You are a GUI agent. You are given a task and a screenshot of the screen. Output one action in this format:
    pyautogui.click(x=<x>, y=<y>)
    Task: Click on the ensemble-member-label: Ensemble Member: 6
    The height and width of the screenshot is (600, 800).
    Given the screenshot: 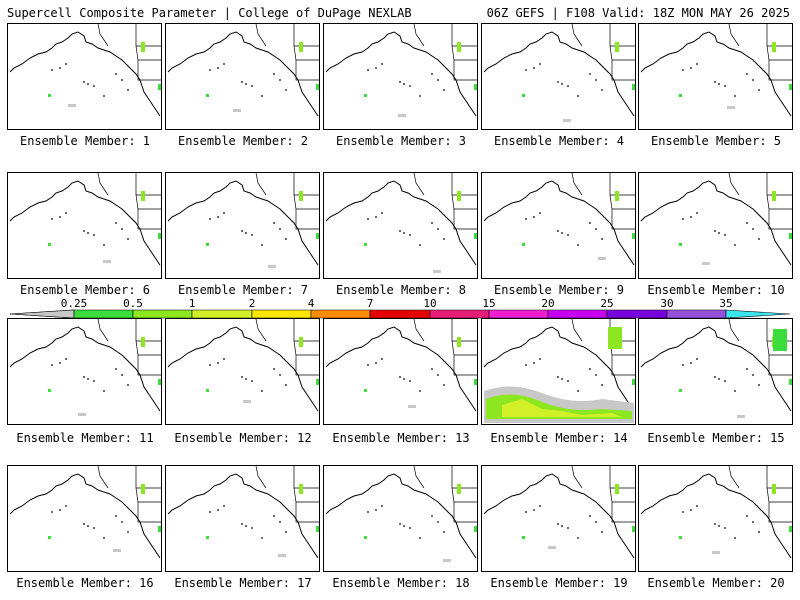 What is the action you would take?
    pyautogui.click(x=85, y=290)
    